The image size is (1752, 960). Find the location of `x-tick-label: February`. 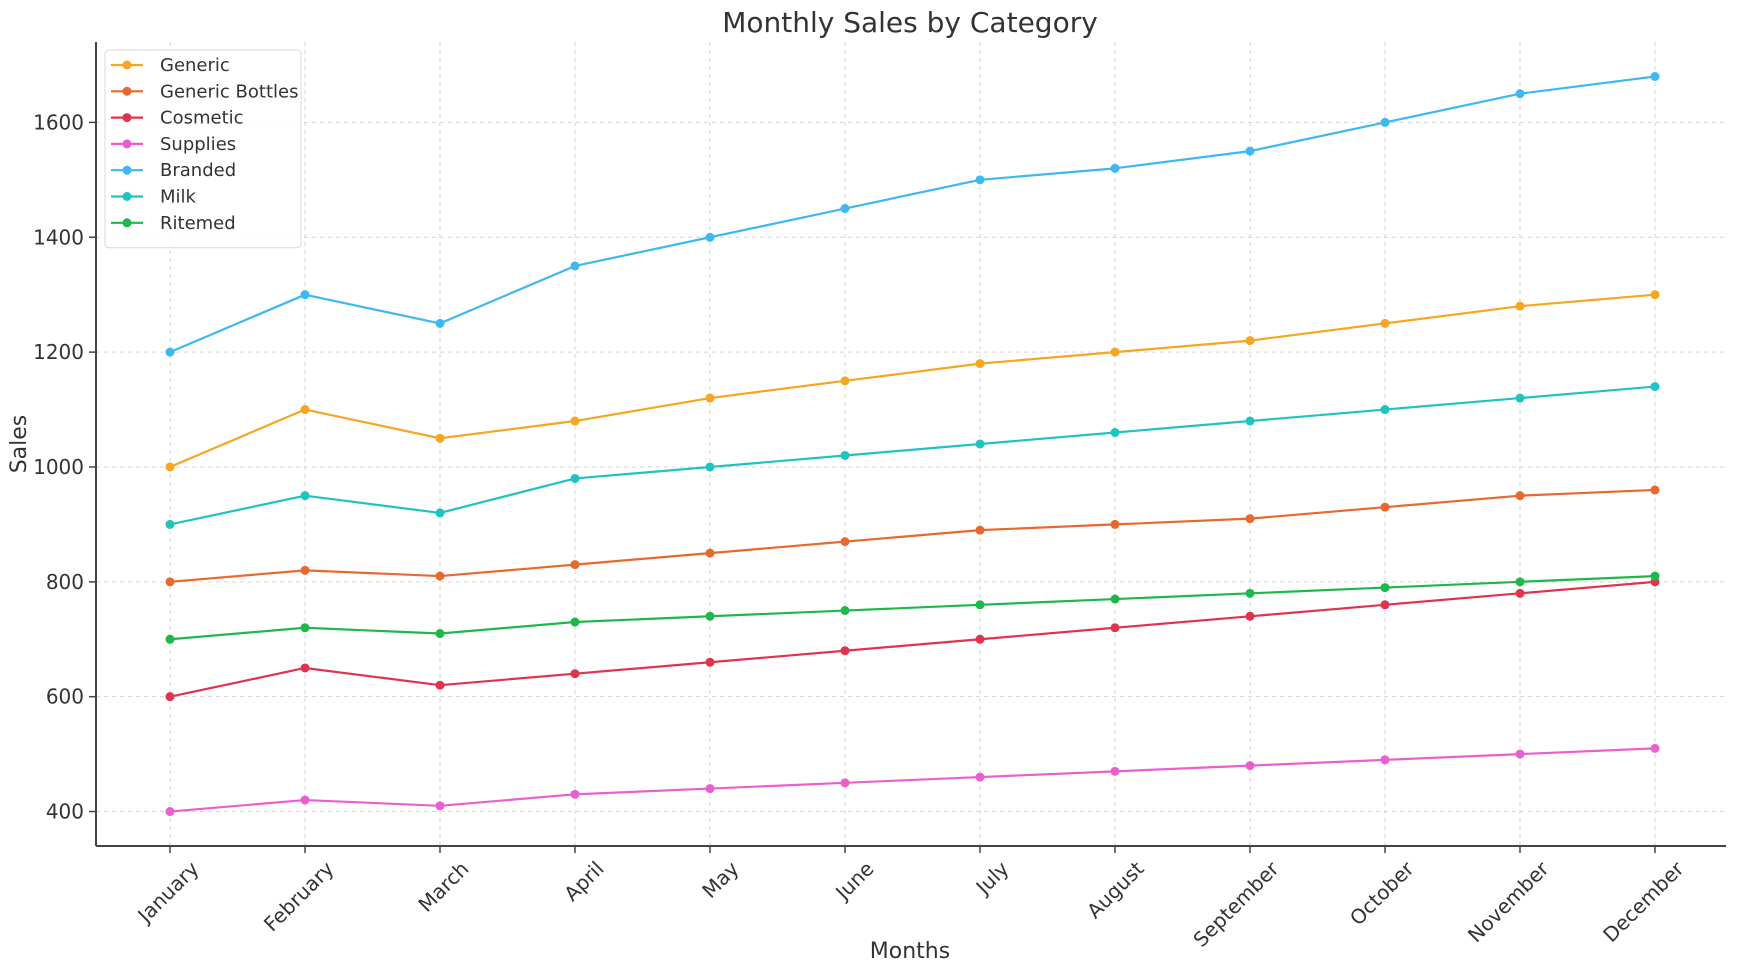

x-tick-label: February is located at coordinates (299, 896).